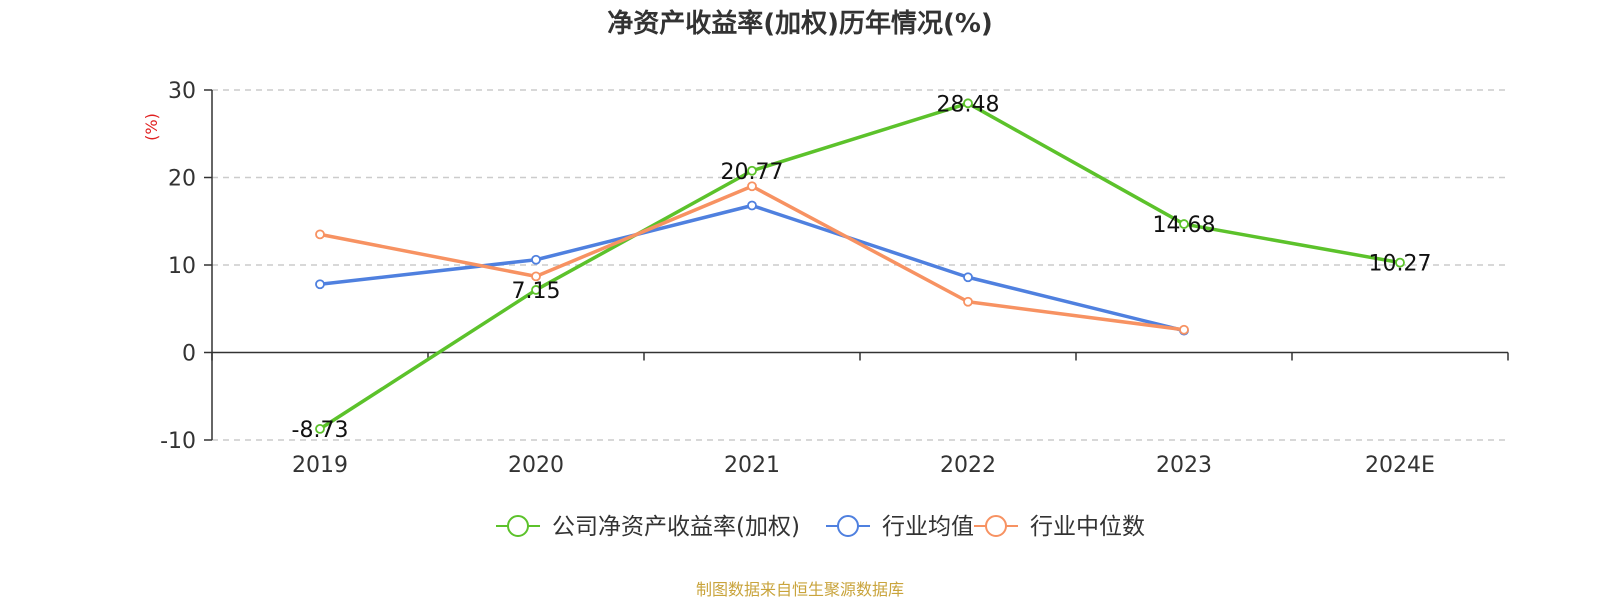  I want to click on x-tick-label: 2022, so click(968, 465).